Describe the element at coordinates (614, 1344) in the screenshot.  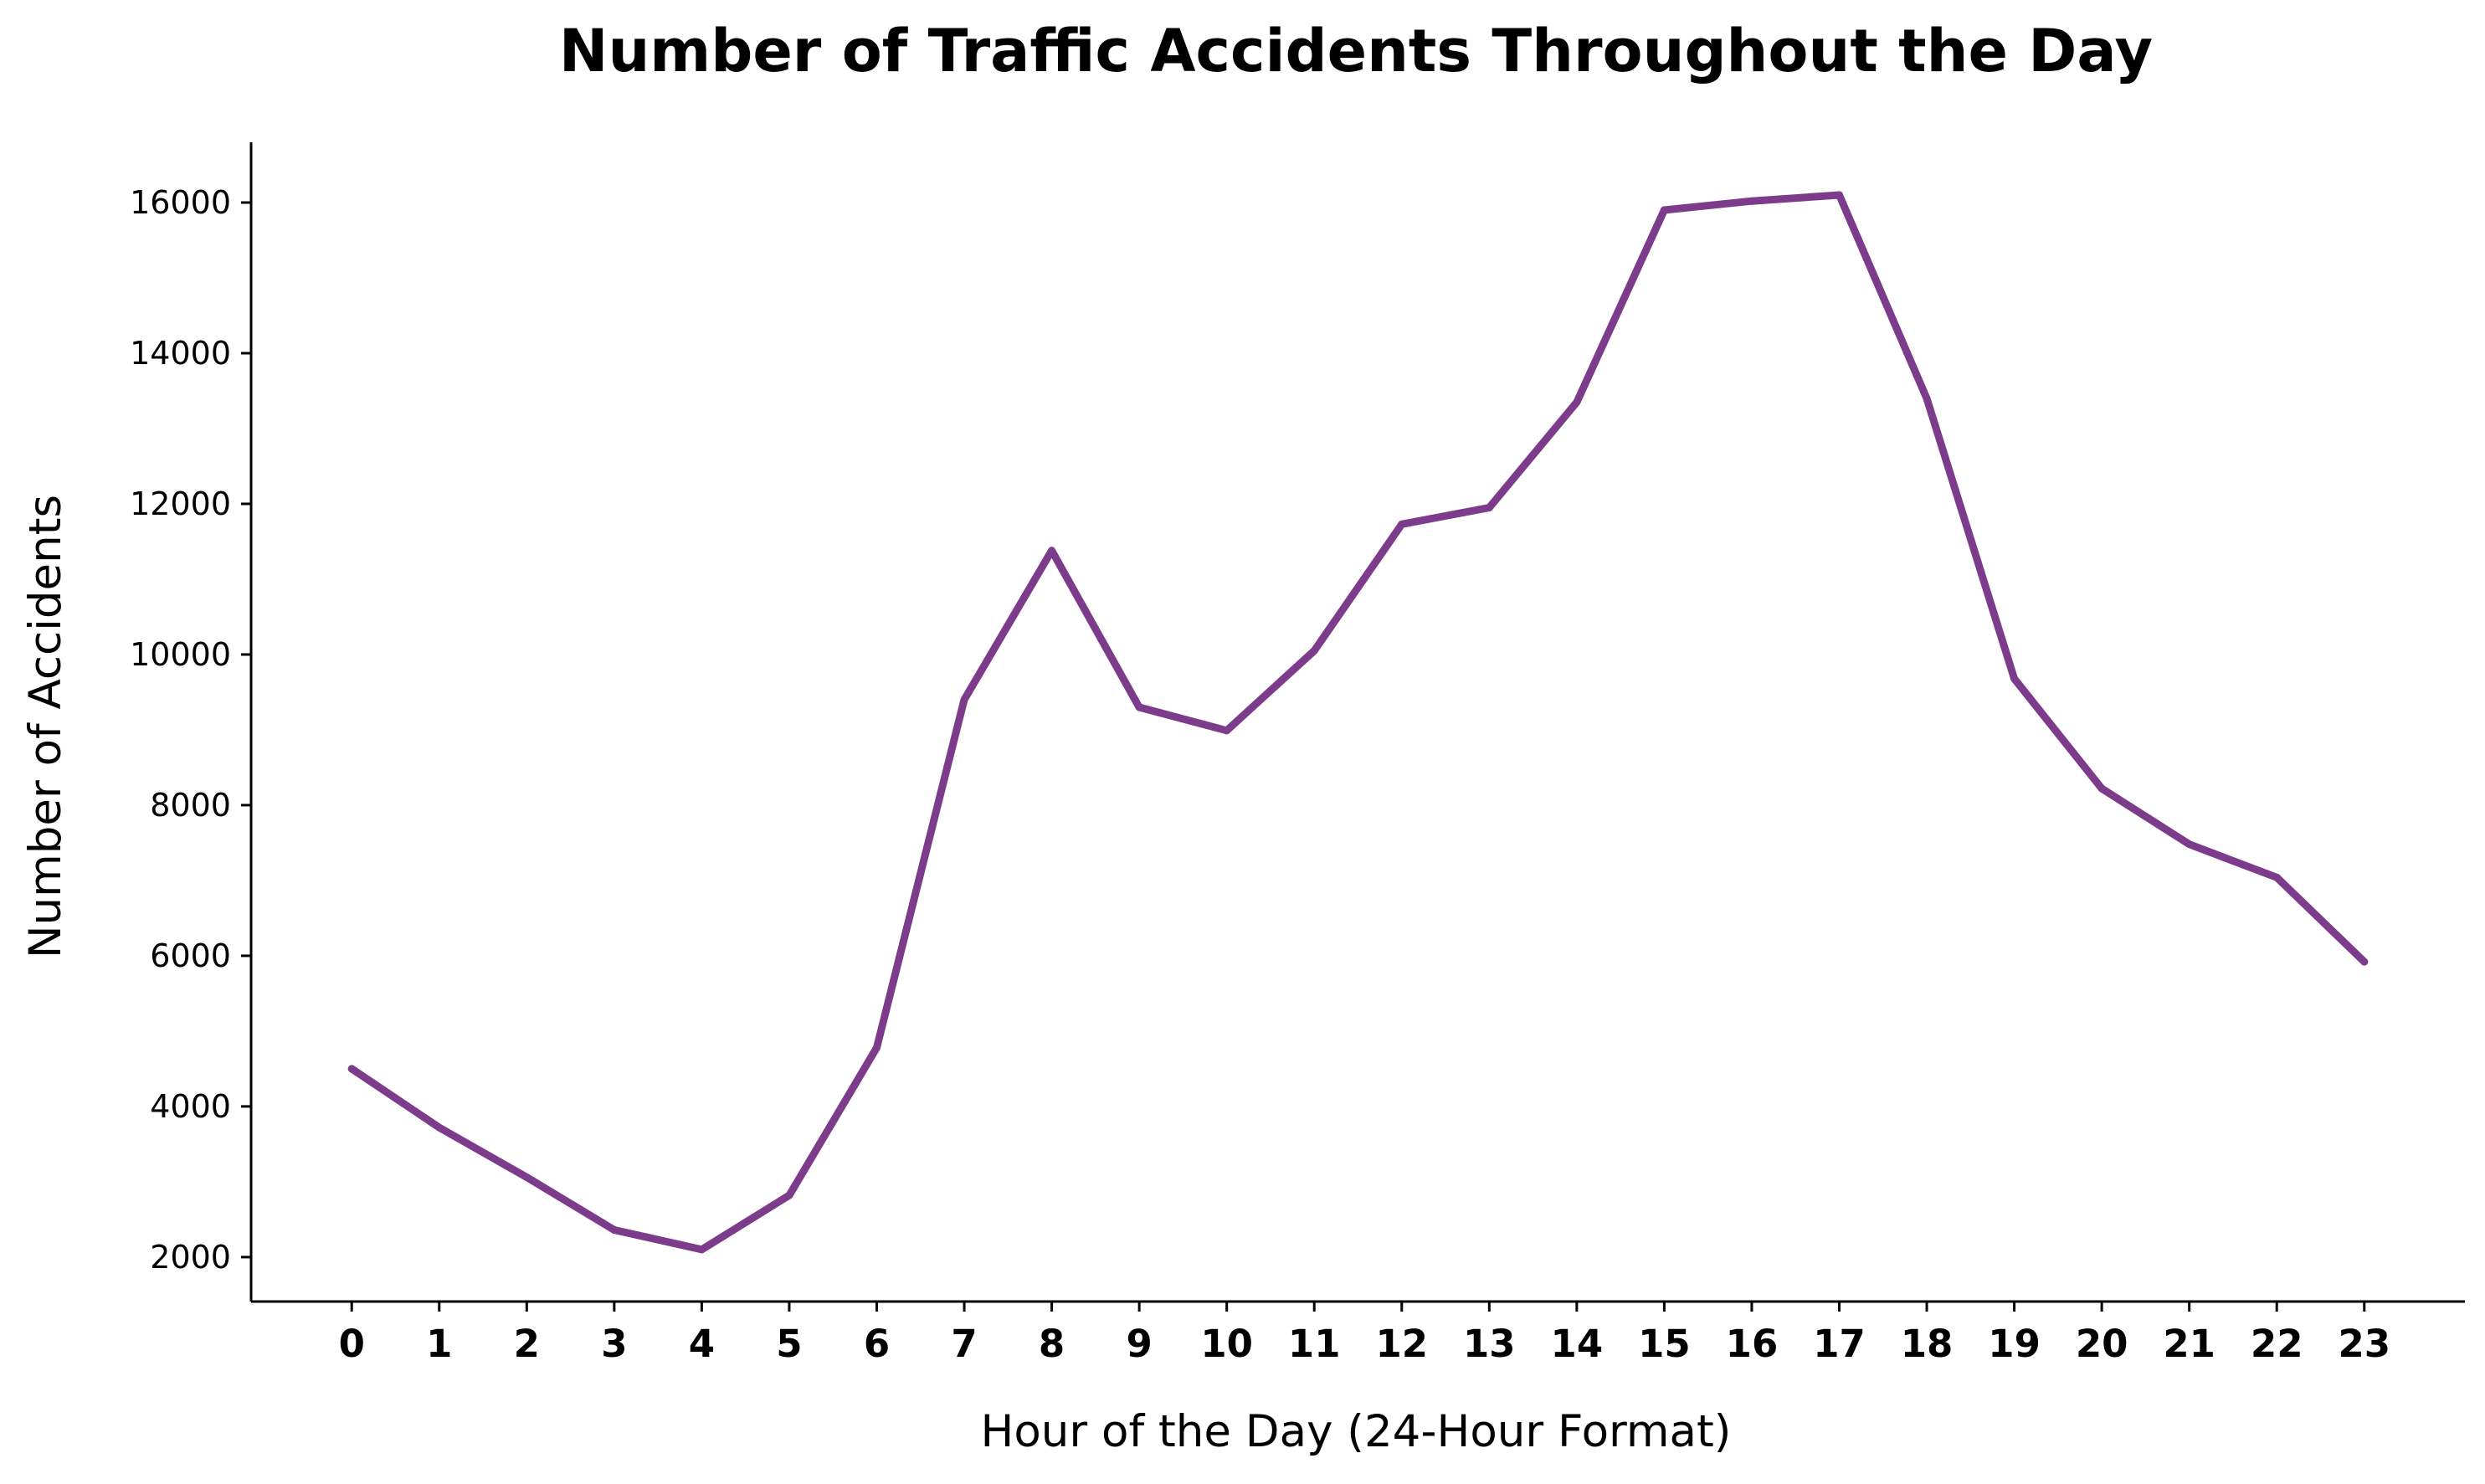
I see `x-tick-label: 3` at that location.